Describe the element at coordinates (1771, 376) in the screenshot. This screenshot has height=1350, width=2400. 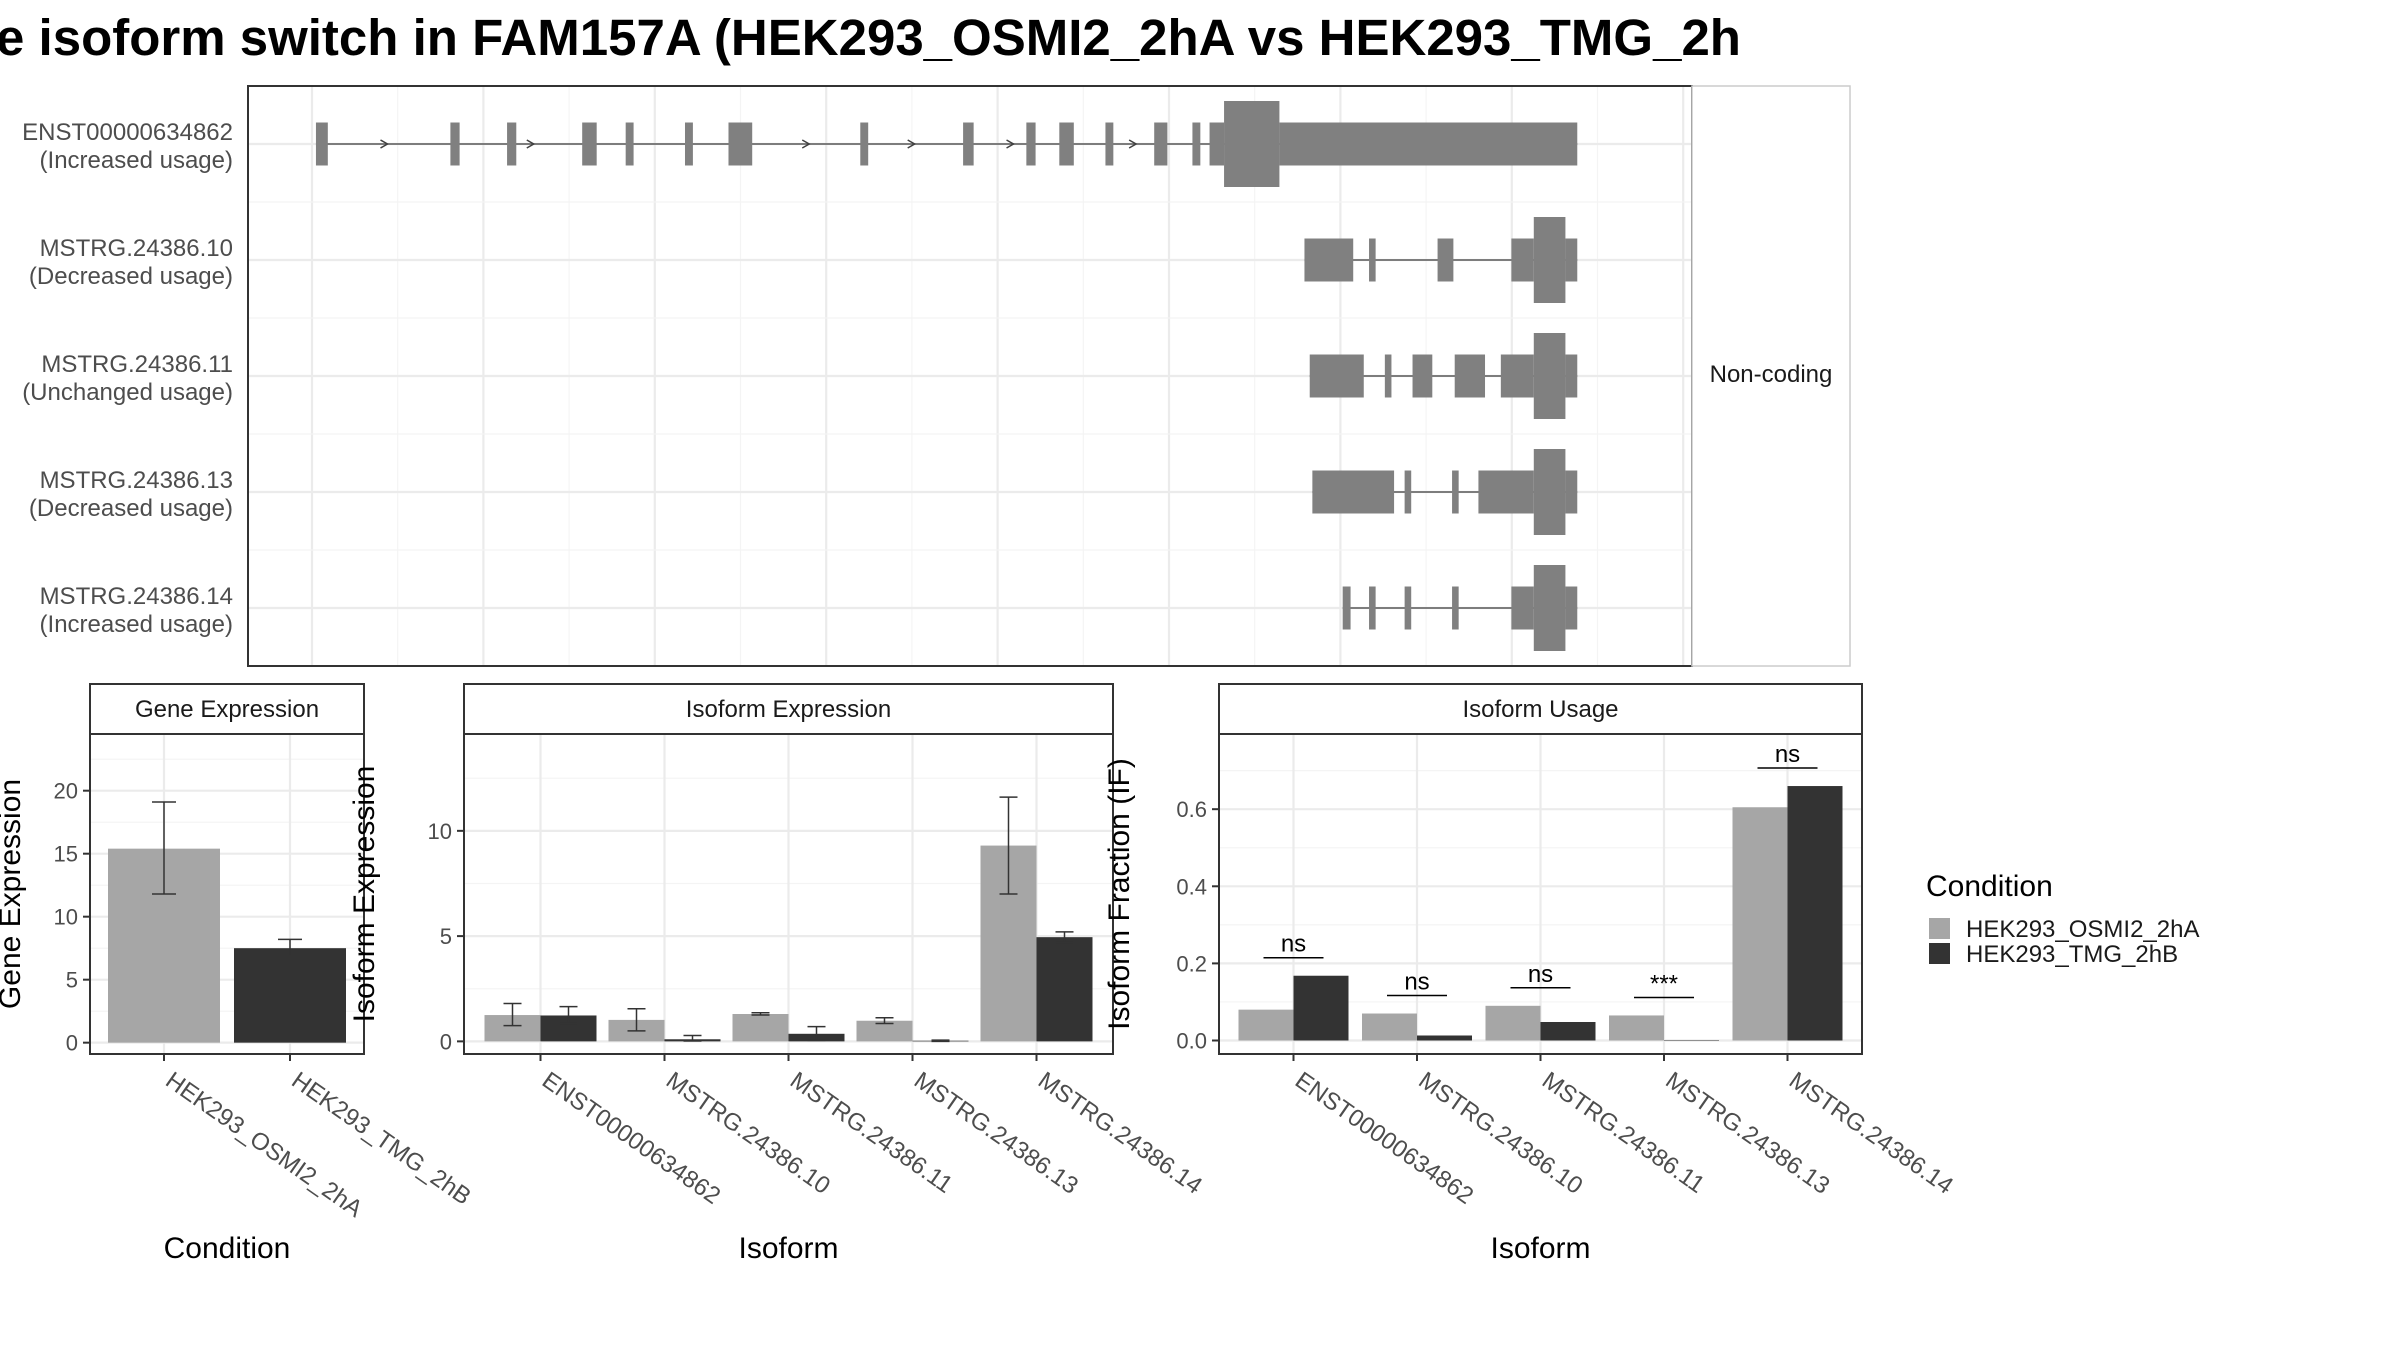
I see `facet-strip-box` at that location.